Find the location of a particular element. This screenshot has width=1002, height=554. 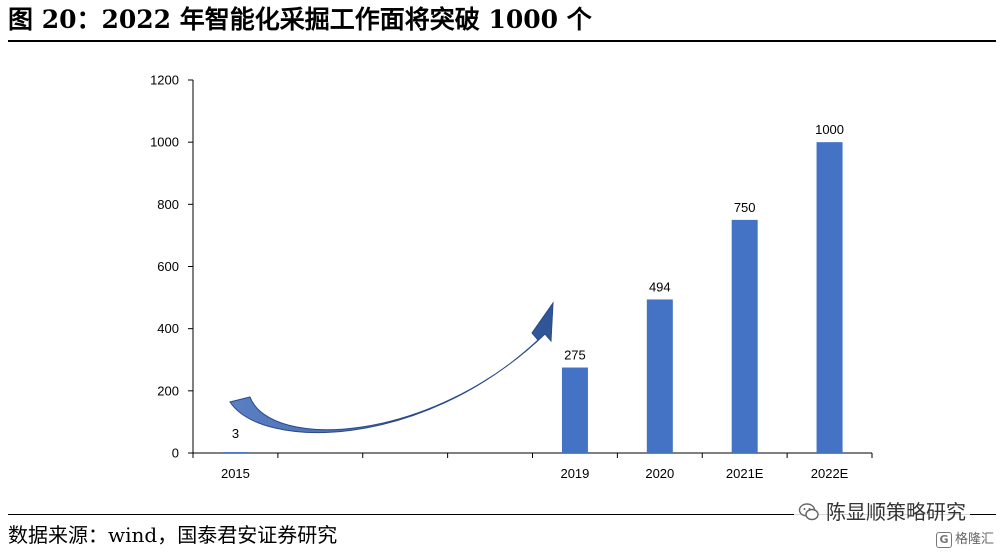

watermark-text: 陈显顺策略研究 is located at coordinates (896, 512).